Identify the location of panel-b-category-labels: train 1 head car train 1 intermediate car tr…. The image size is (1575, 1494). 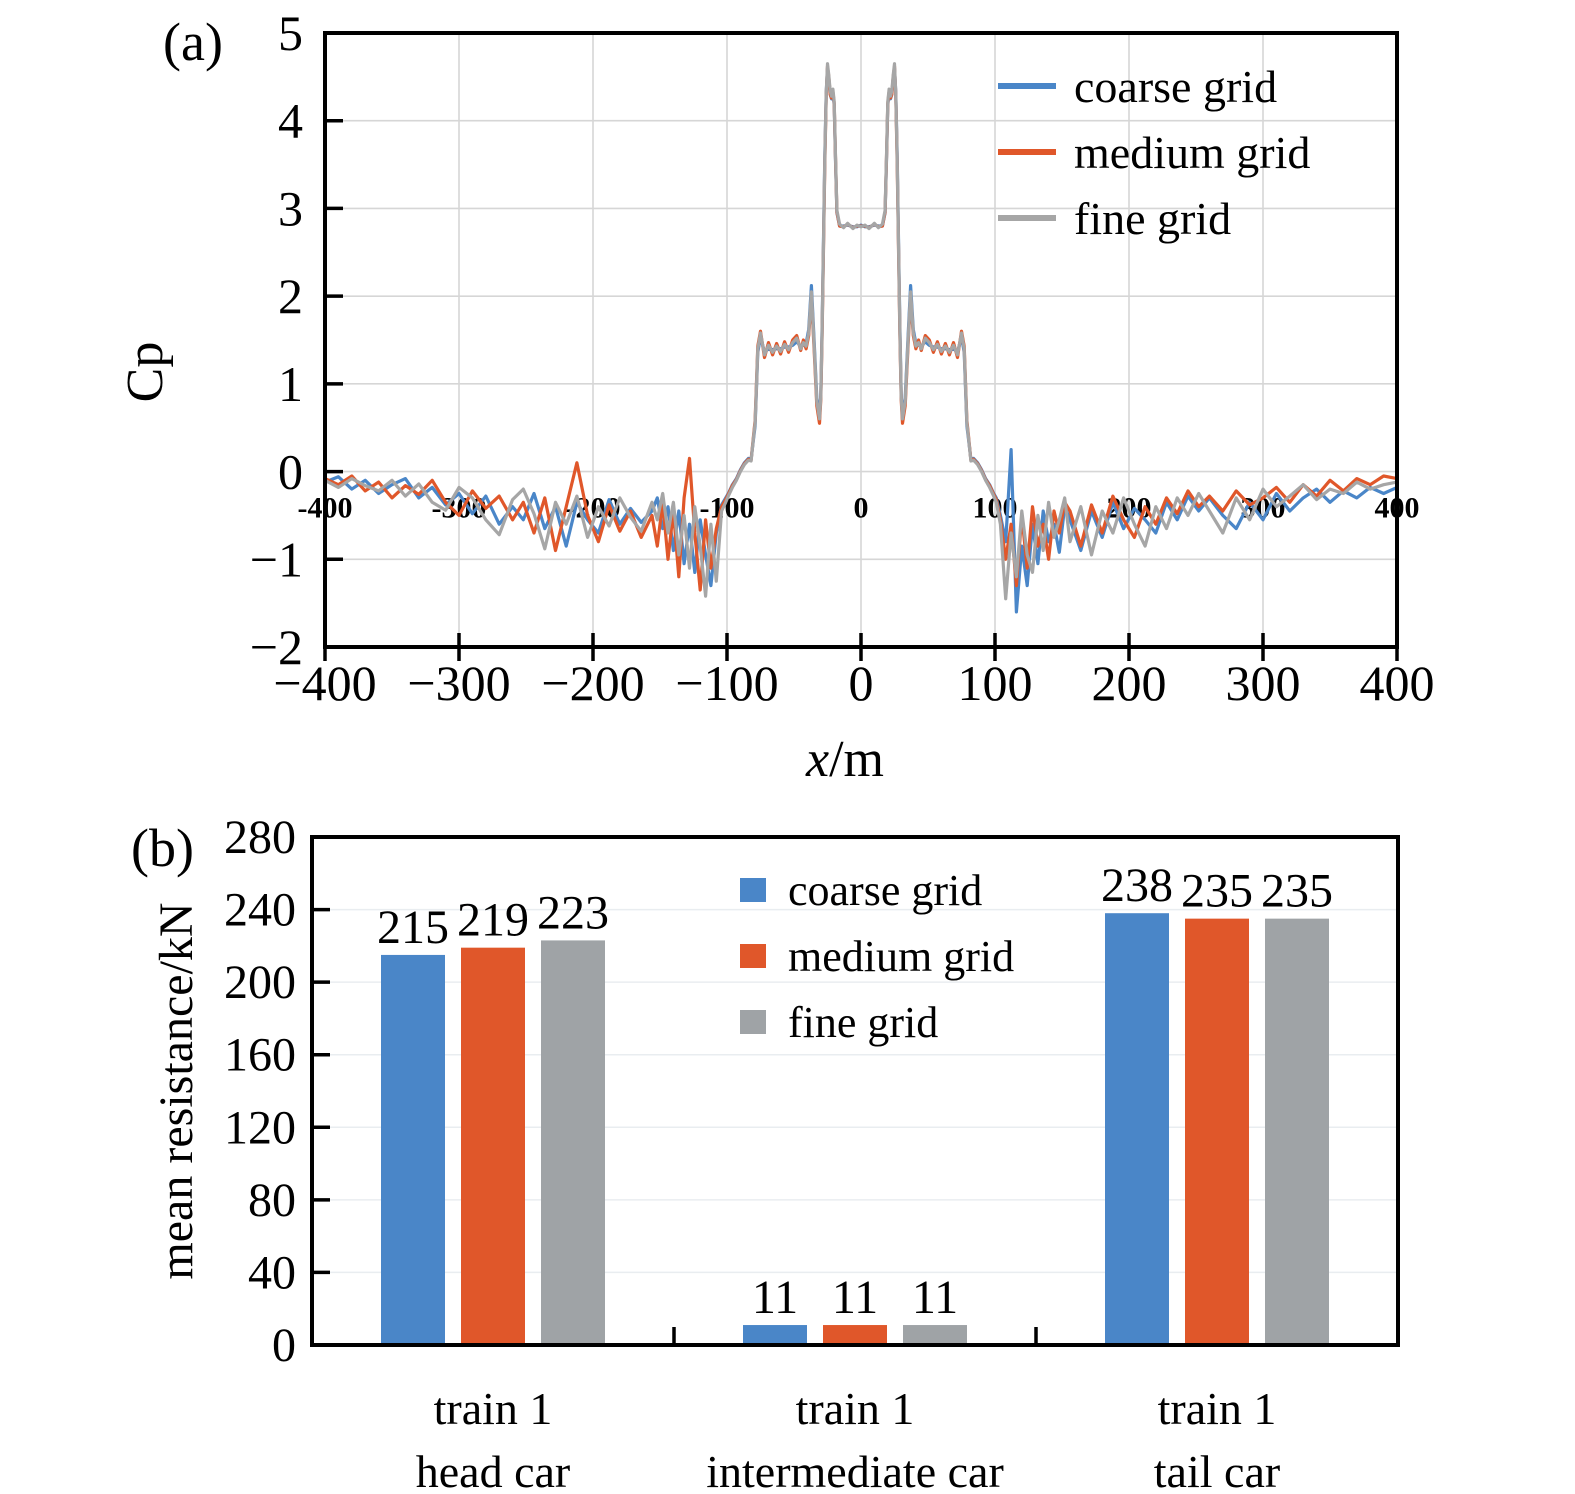
(848, 1438).